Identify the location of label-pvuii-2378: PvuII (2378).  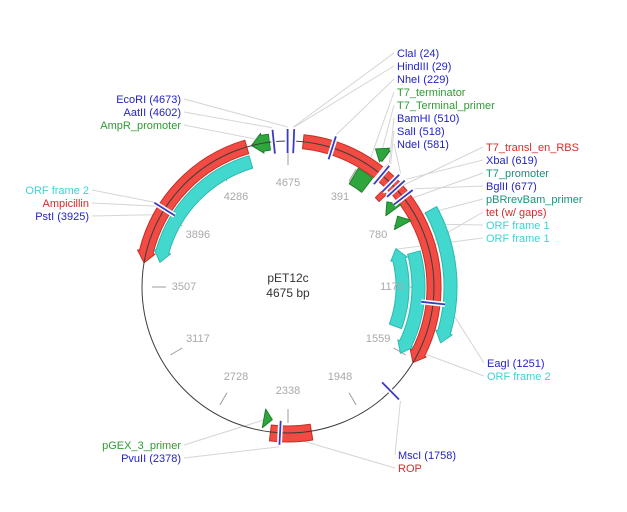
(151, 459).